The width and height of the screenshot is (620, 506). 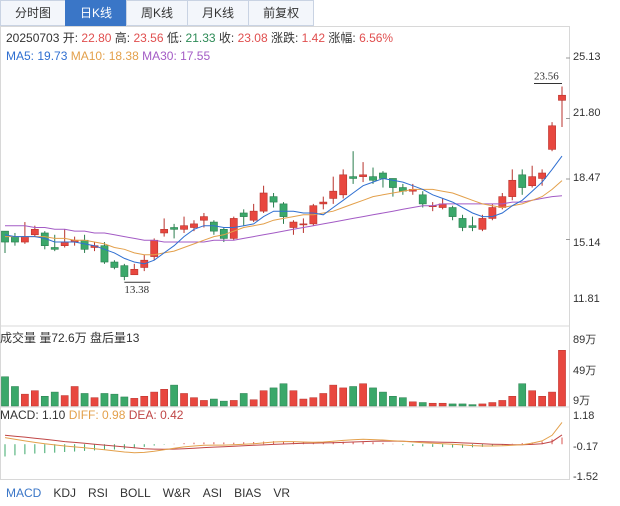 I want to click on tab-rsi: RSI, so click(x=98, y=493).